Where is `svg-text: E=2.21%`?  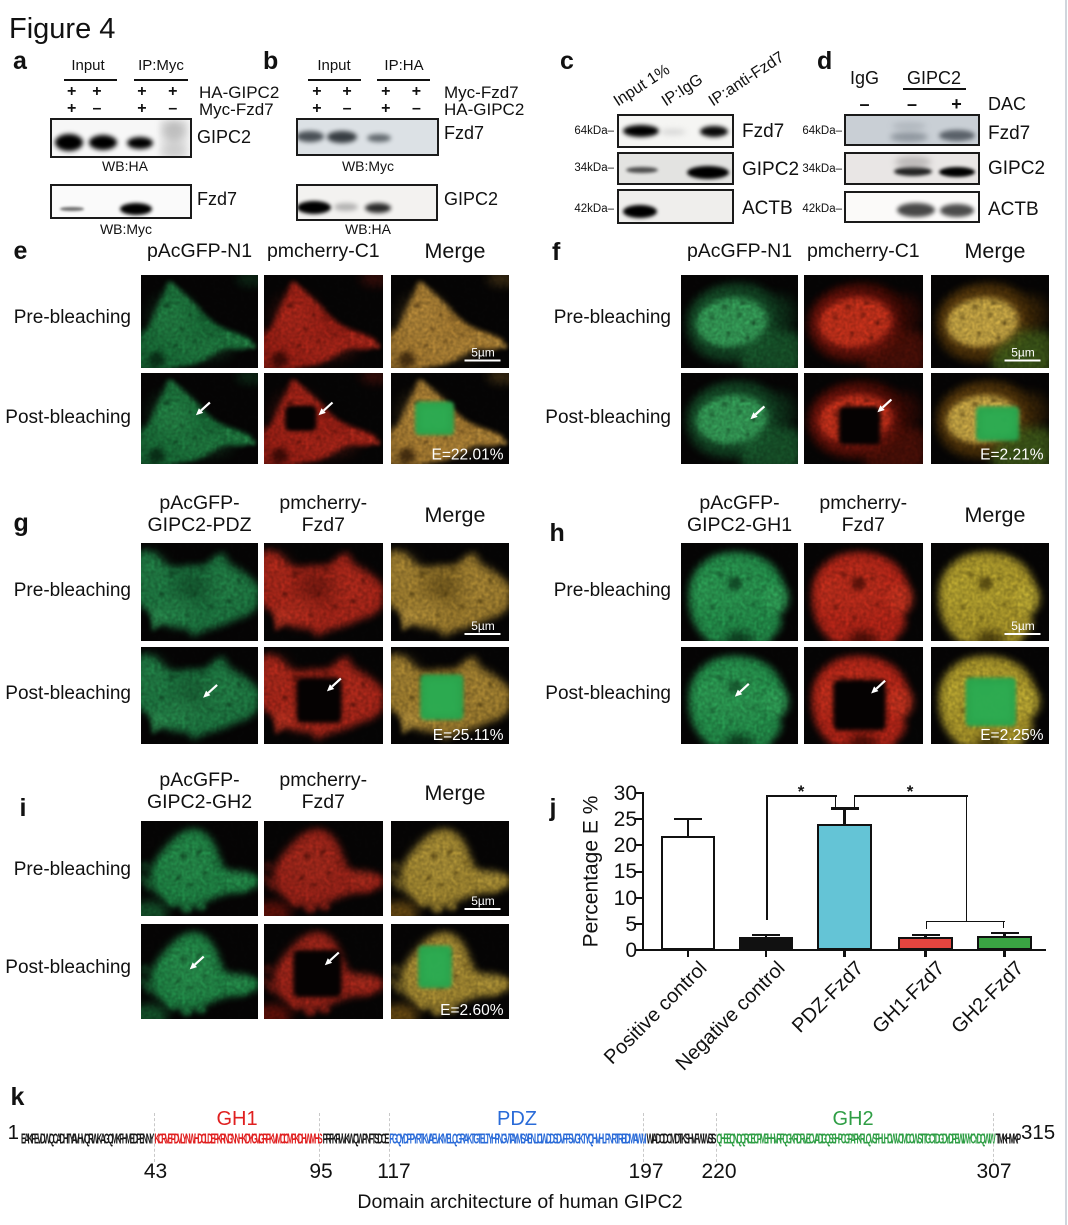
svg-text: E=2.21% is located at coordinates (1012, 455).